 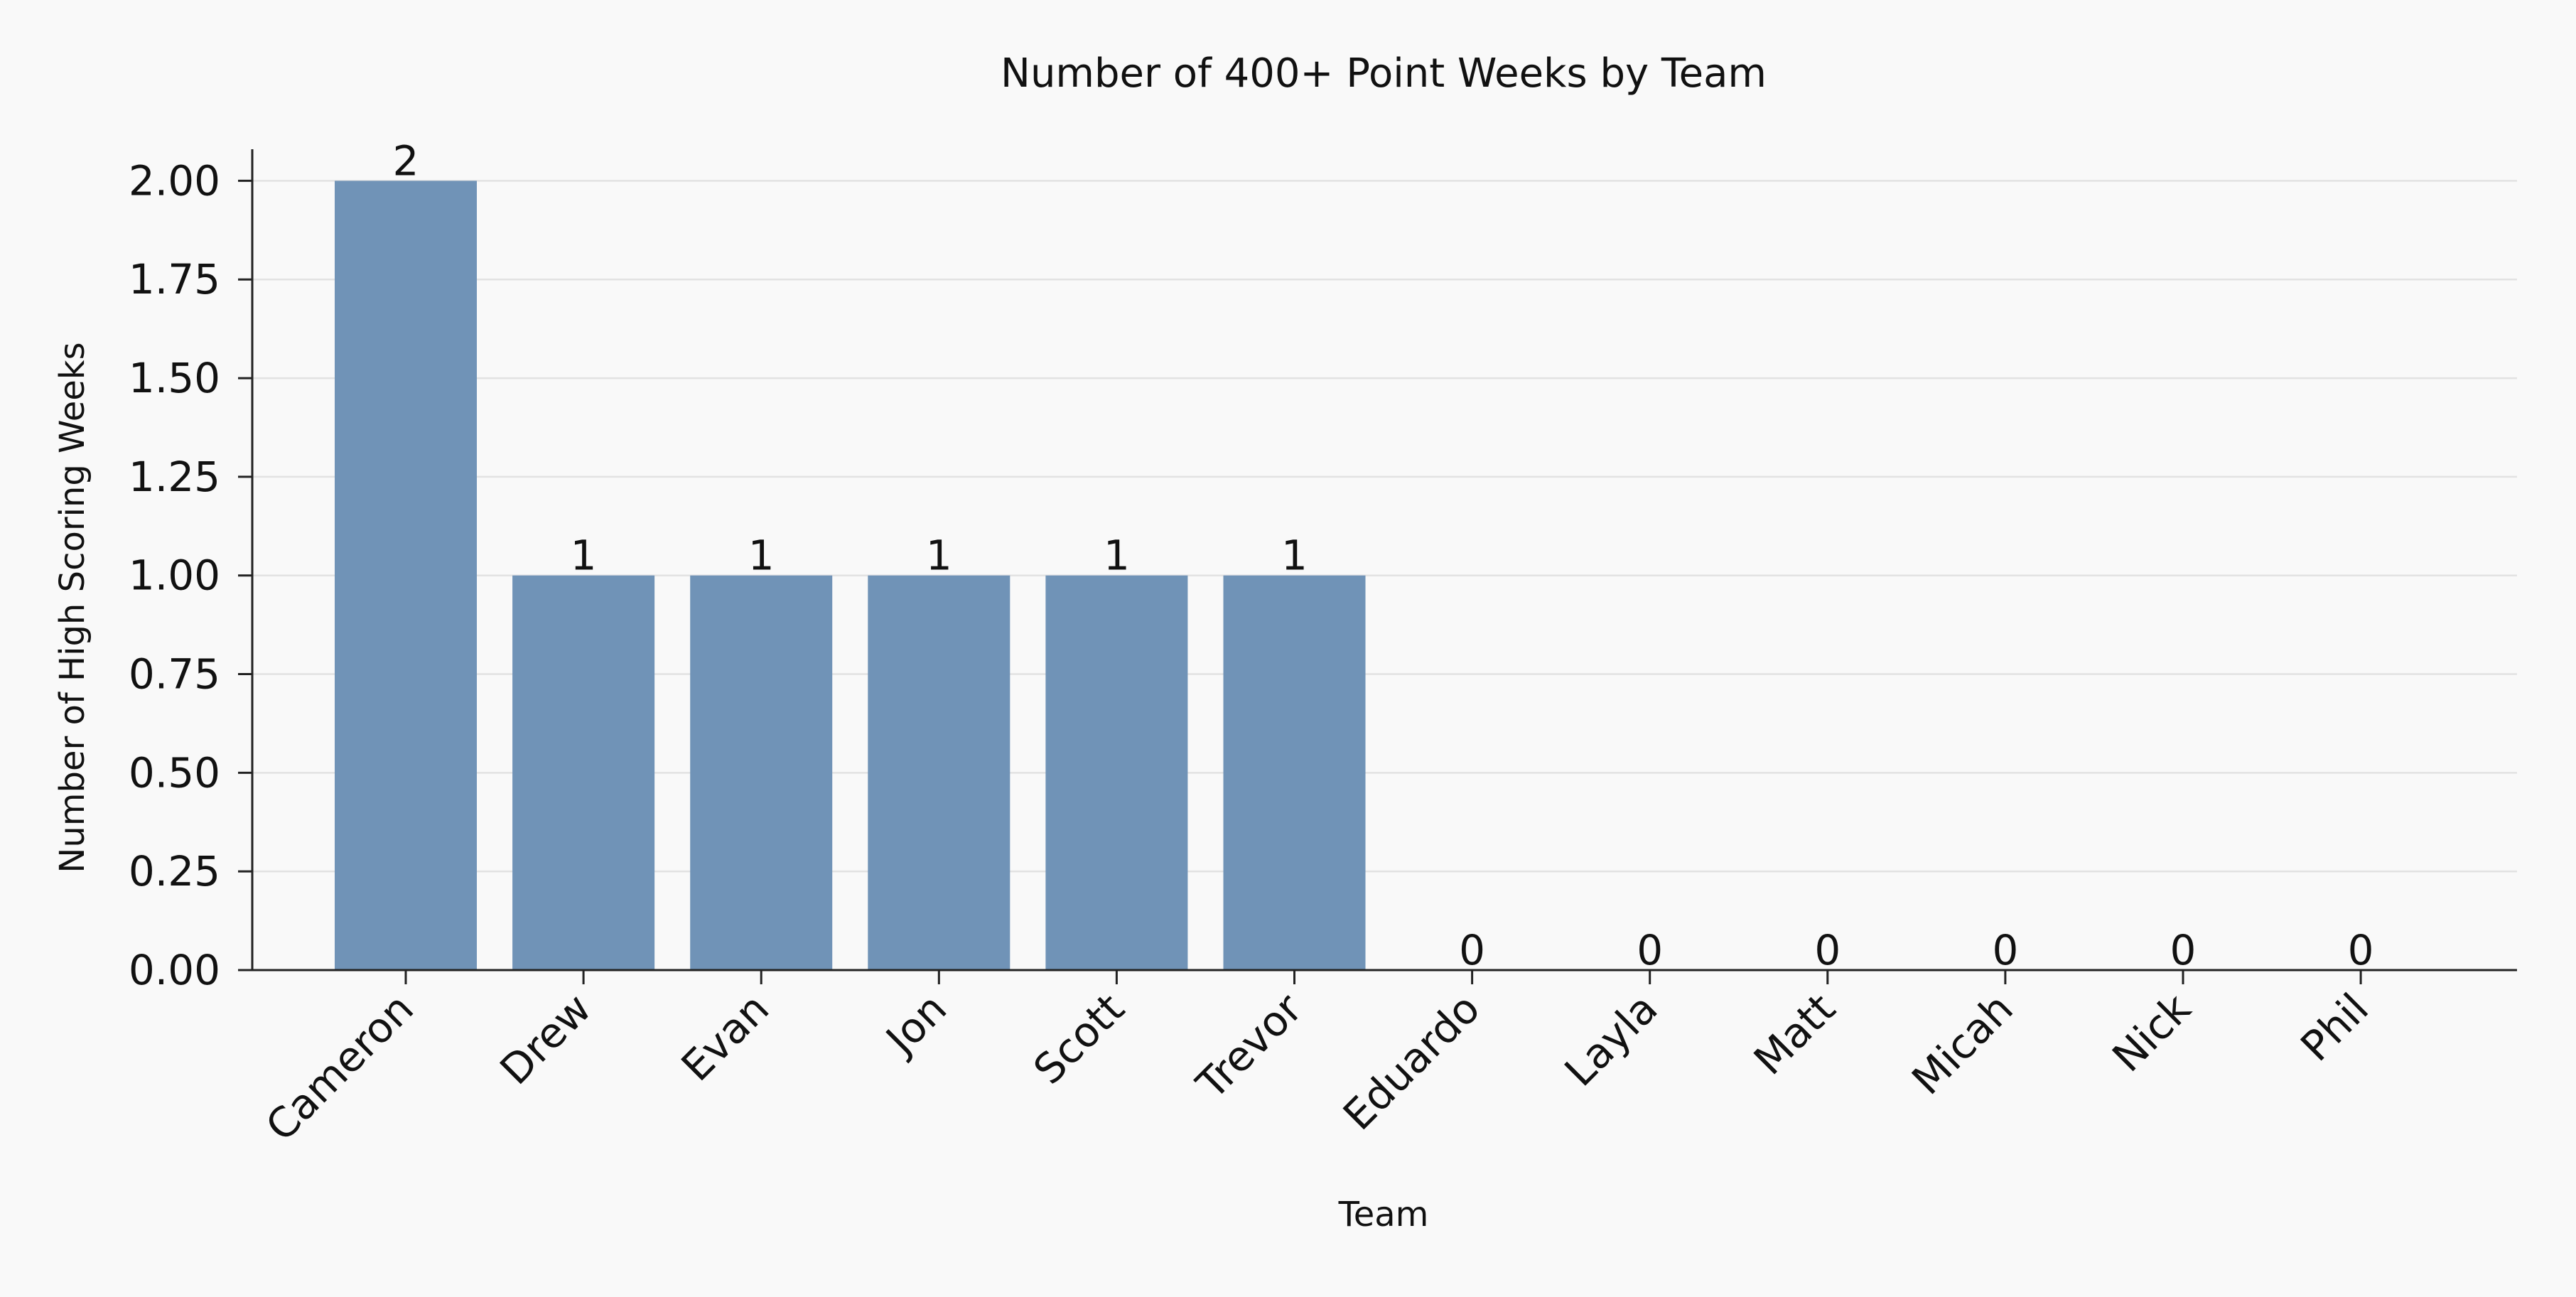 I want to click on bar-scott, so click(x=1116, y=772).